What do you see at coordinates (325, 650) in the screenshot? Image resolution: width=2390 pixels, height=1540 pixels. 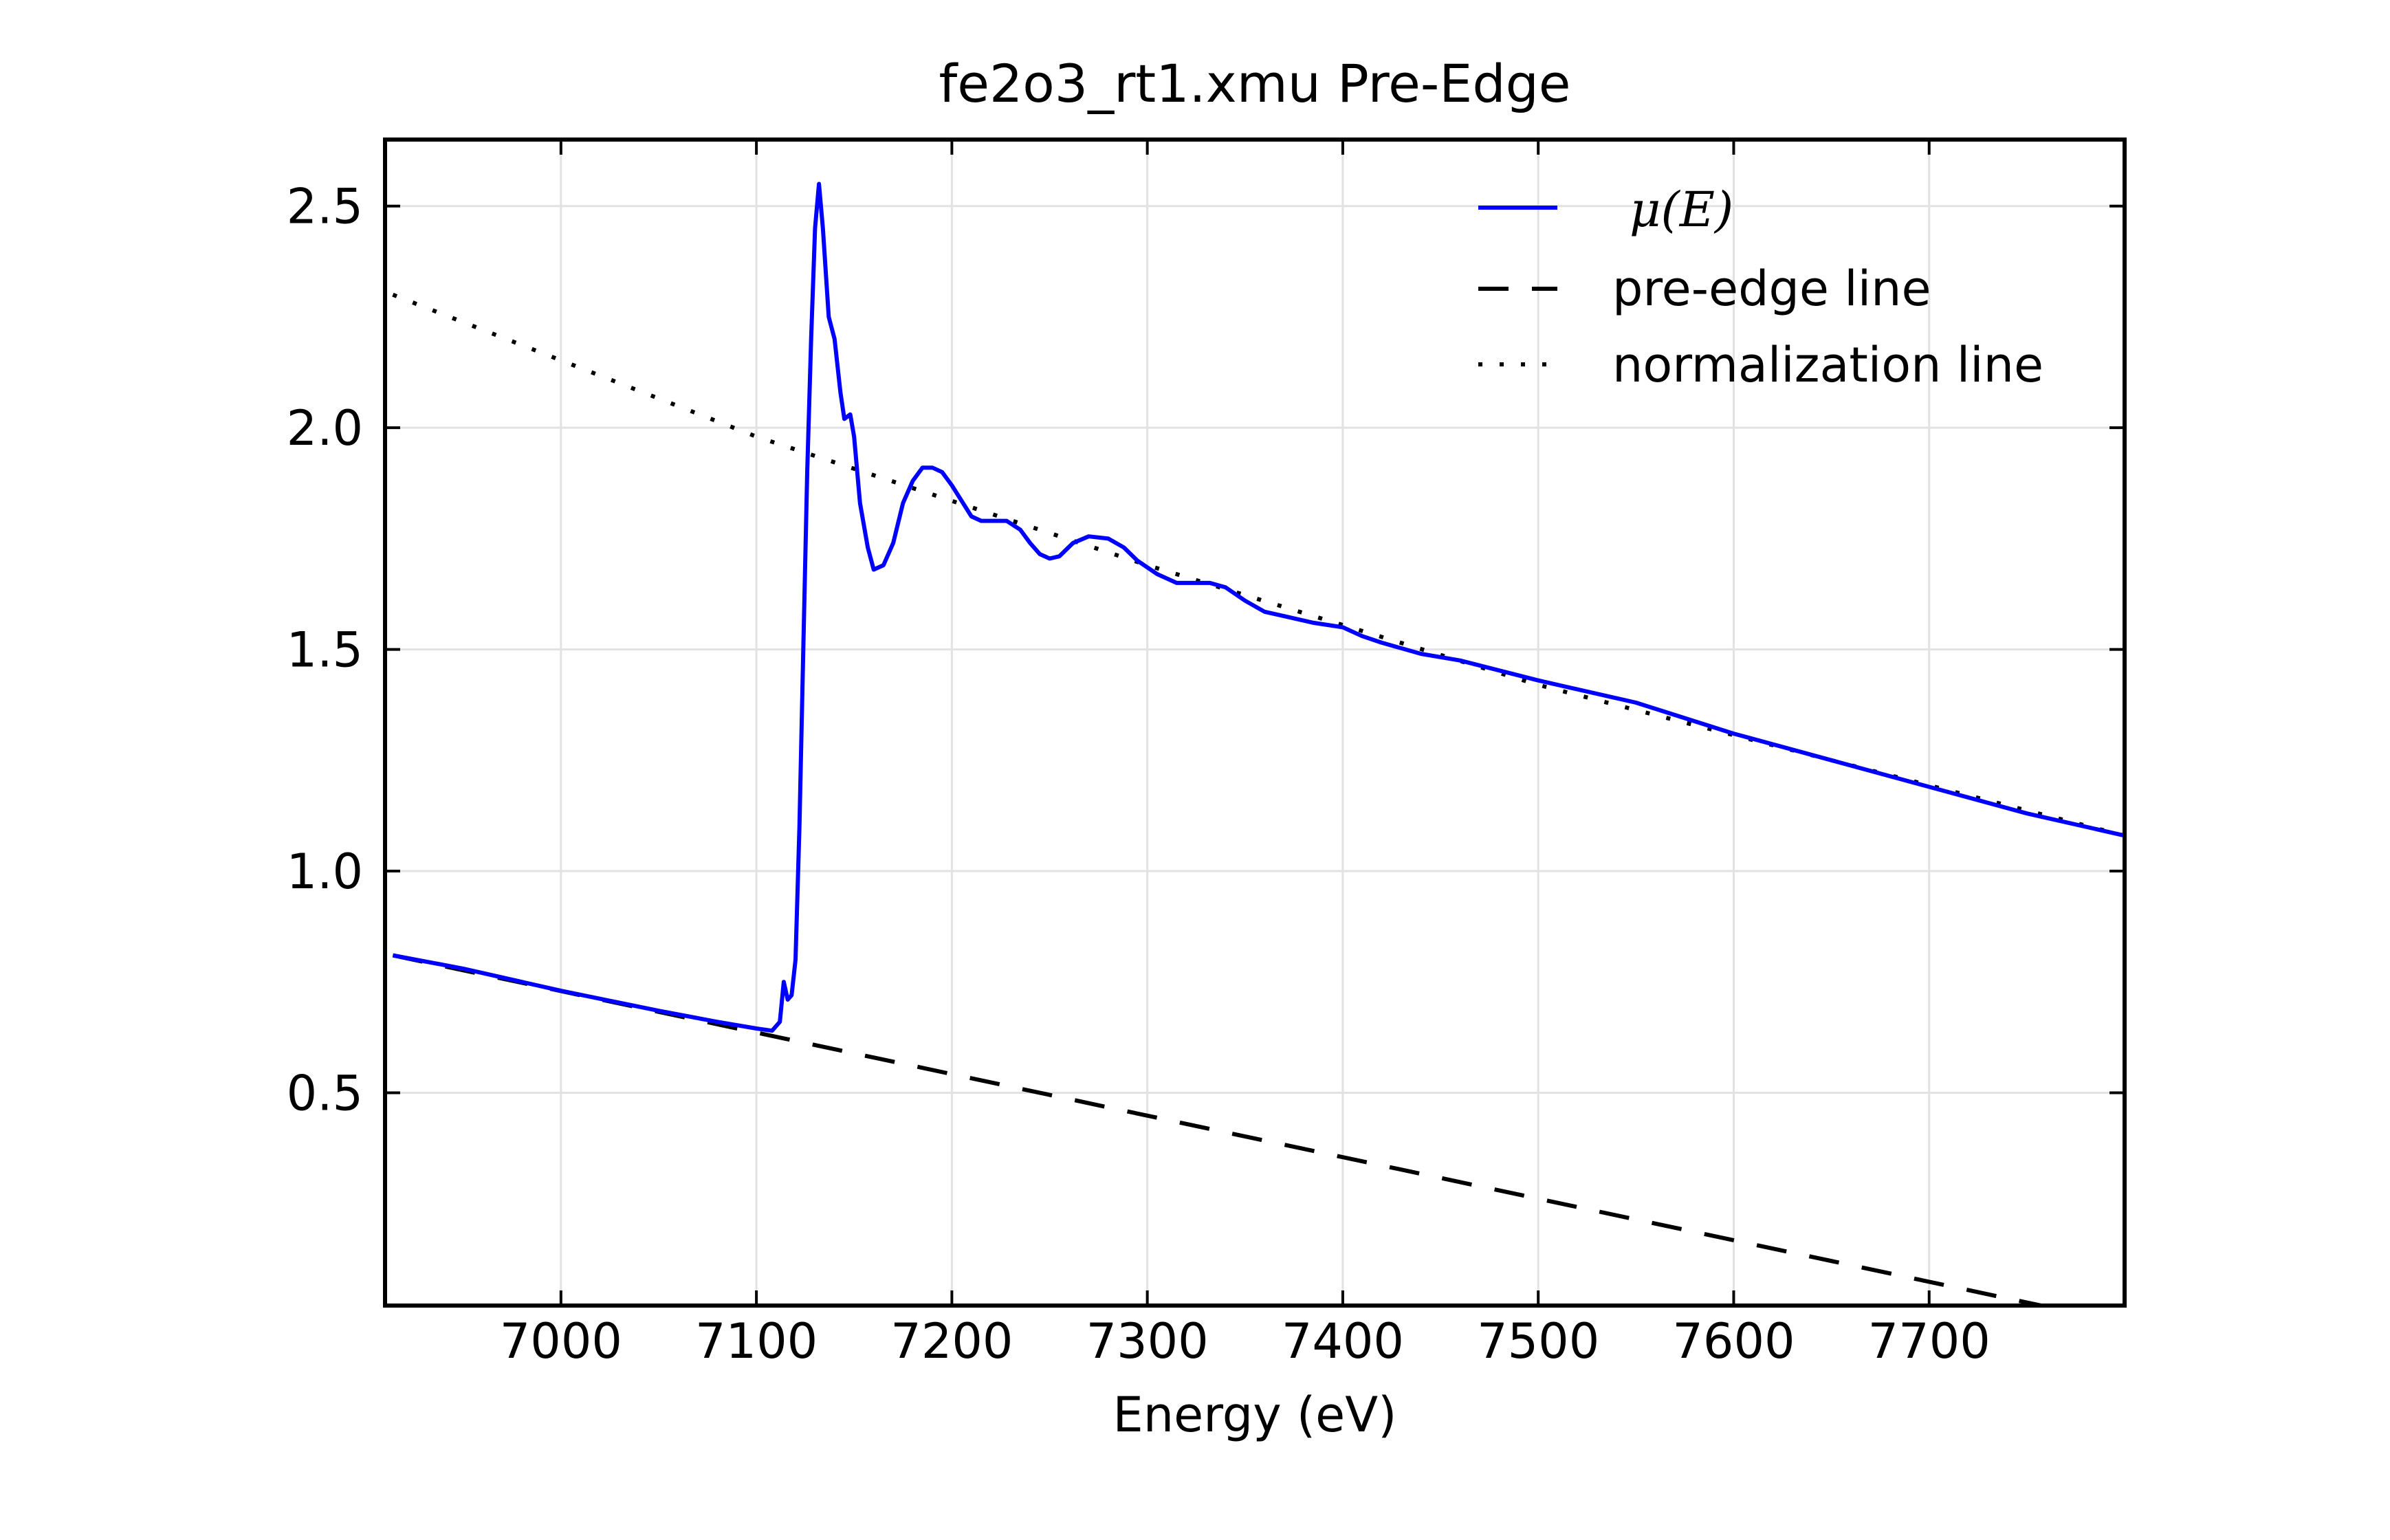 I see `y-tick-label: 1.5` at bounding box center [325, 650].